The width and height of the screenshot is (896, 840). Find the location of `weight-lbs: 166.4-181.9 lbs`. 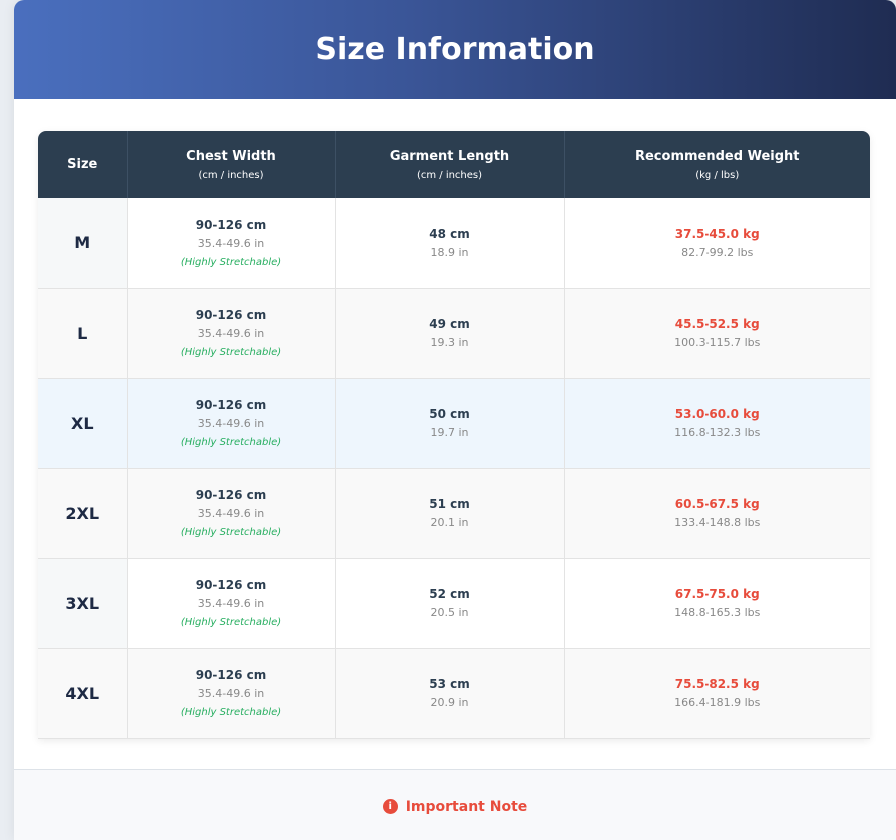

weight-lbs: 166.4-181.9 lbs is located at coordinates (717, 702).